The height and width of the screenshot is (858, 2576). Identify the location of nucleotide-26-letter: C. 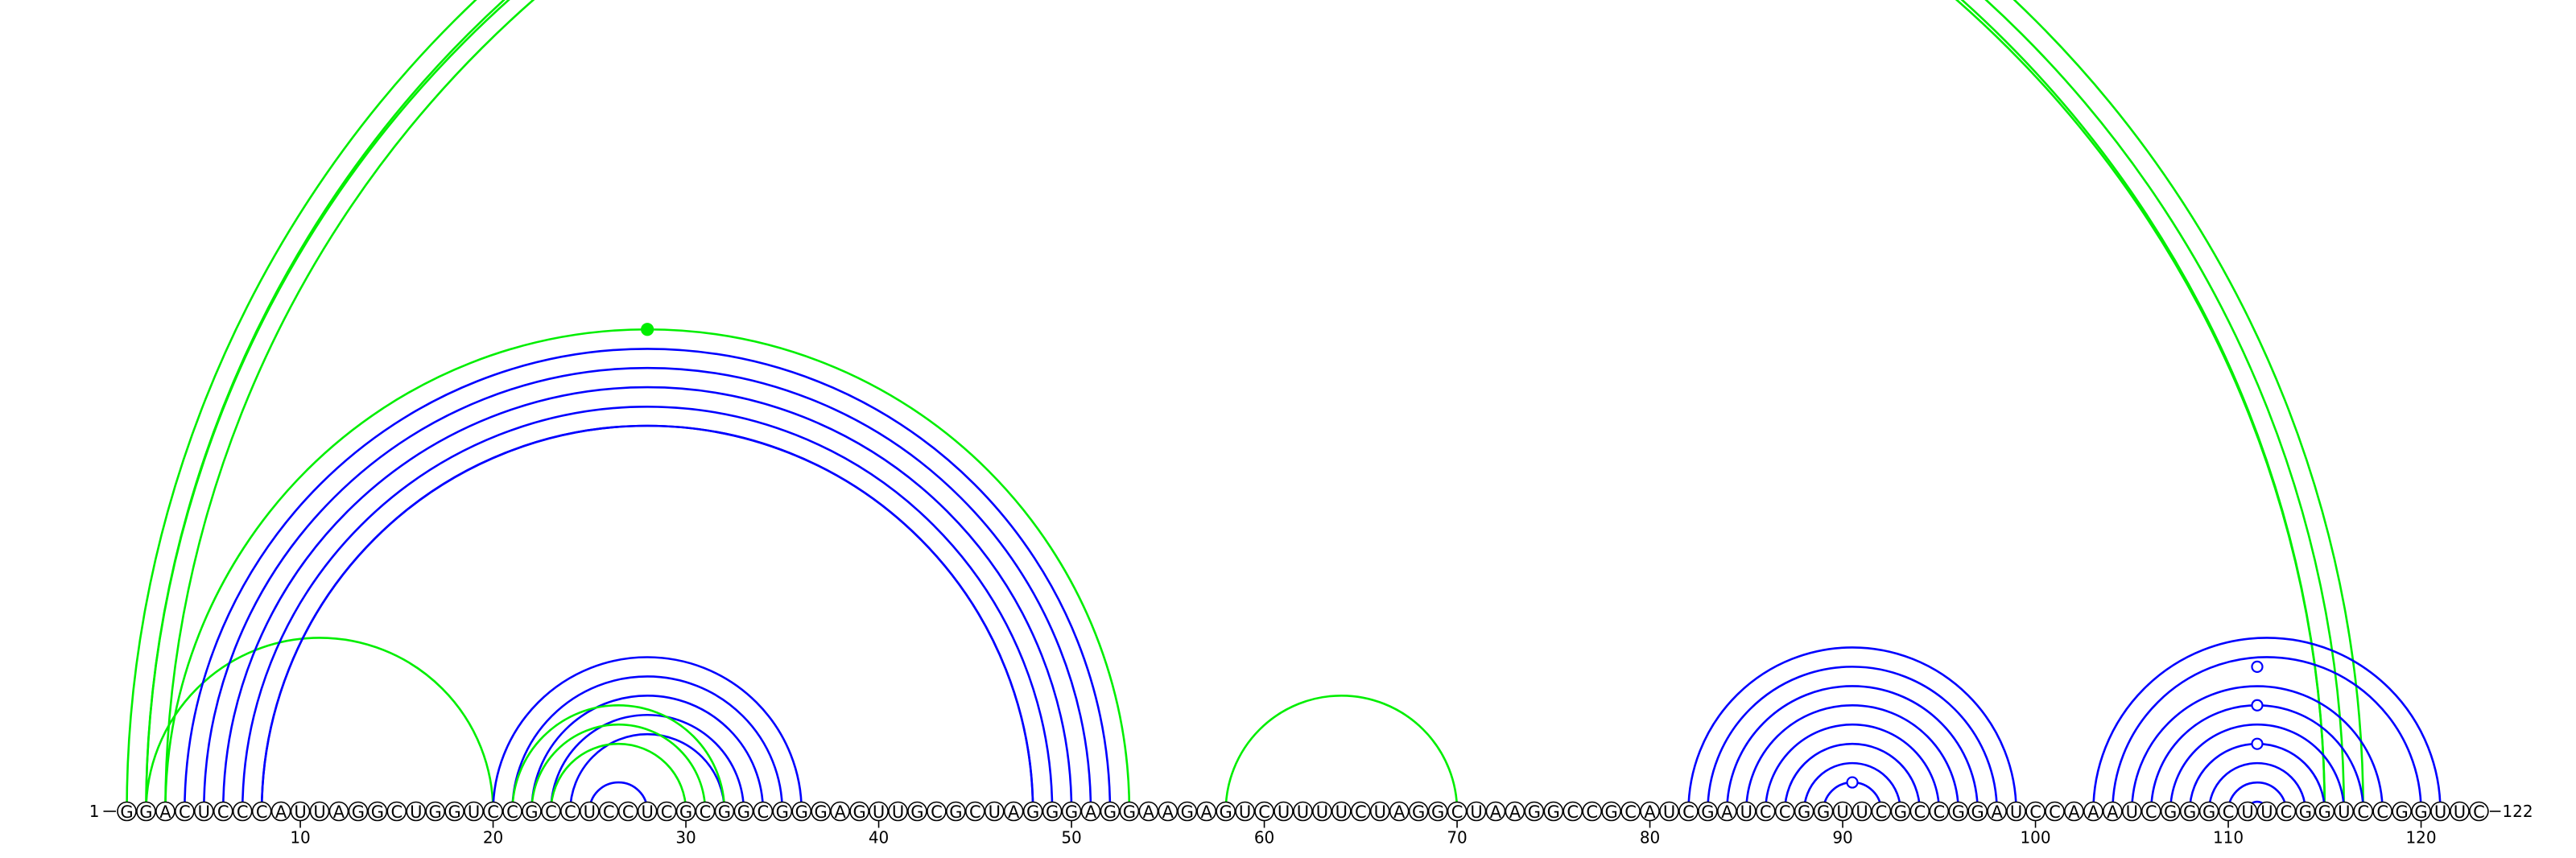
(609, 812).